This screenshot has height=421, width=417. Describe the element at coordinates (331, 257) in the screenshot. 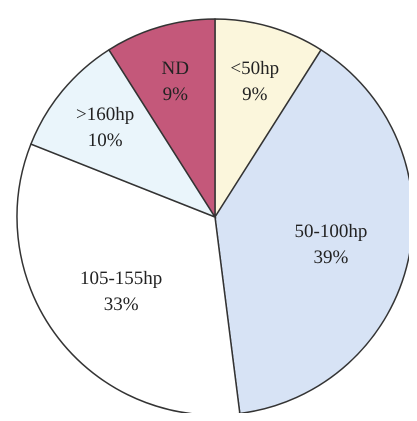

I see `data-label: 39%` at that location.